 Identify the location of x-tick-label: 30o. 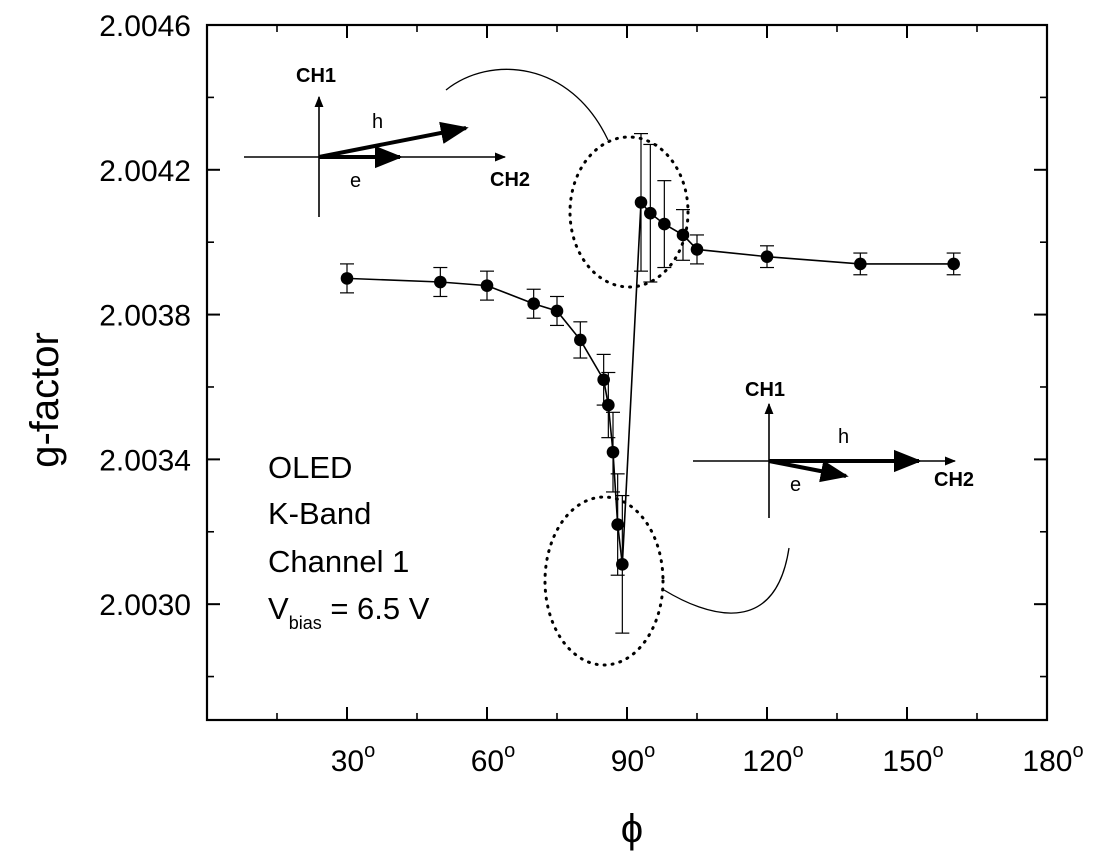
(353, 759).